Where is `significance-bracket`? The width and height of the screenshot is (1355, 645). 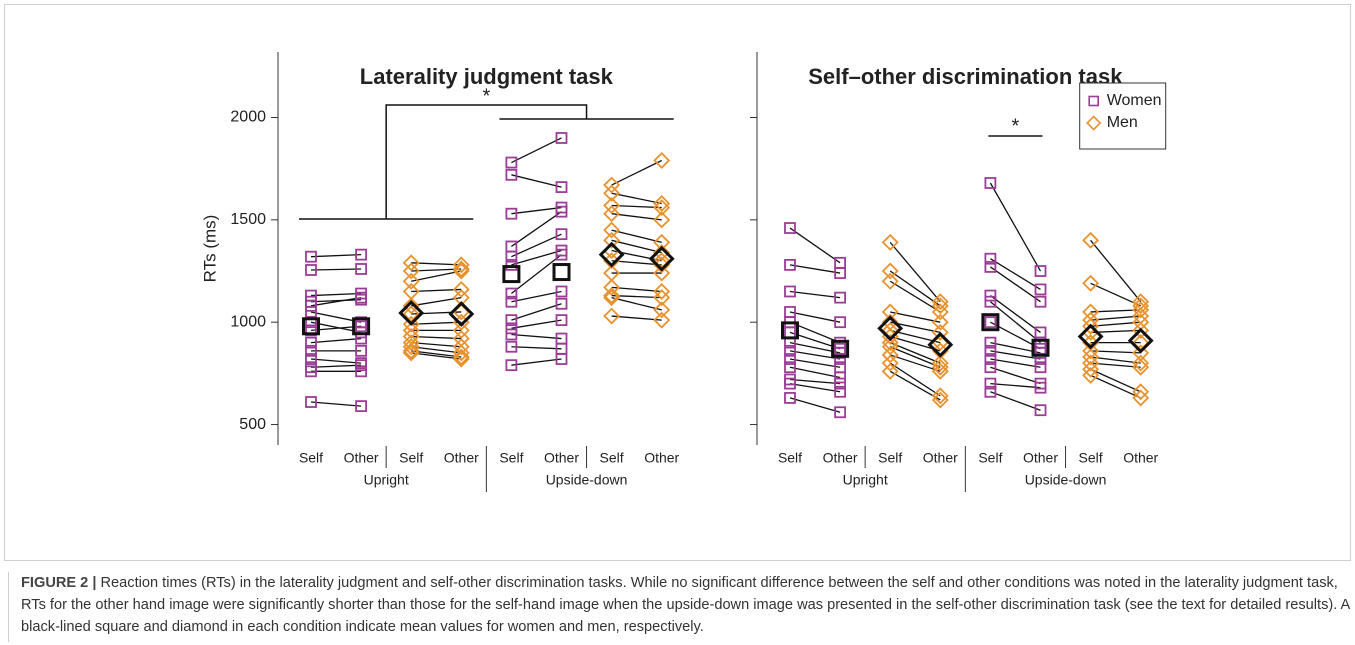
significance-bracket is located at coordinates (486, 162).